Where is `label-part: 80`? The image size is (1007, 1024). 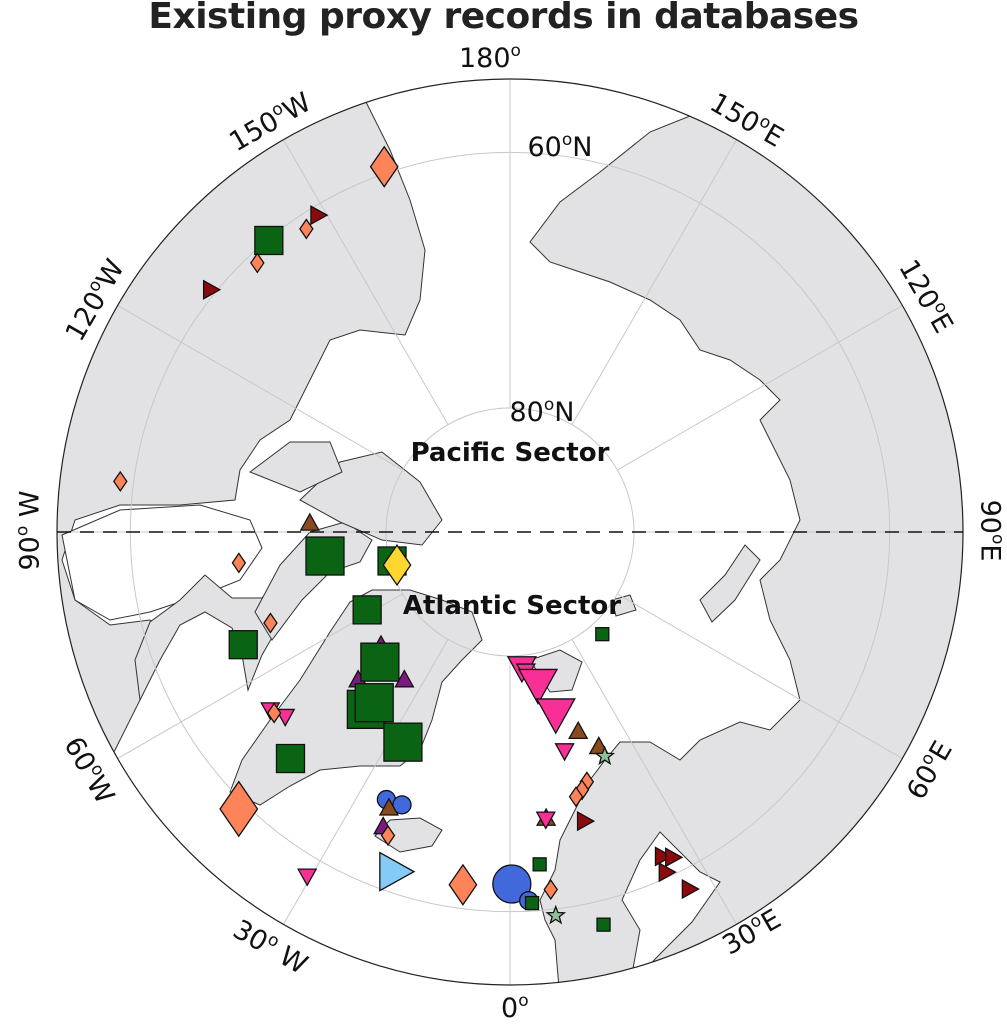
label-part: 80 is located at coordinates (526, 412).